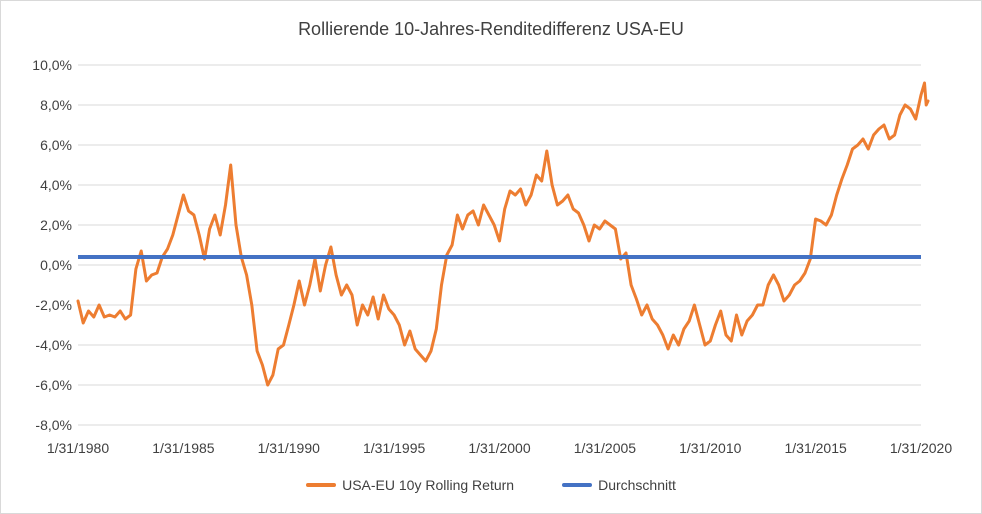 This screenshot has height=514, width=982. Describe the element at coordinates (605, 448) in the screenshot. I see `x-tick-label: 1/31/2005` at that location.